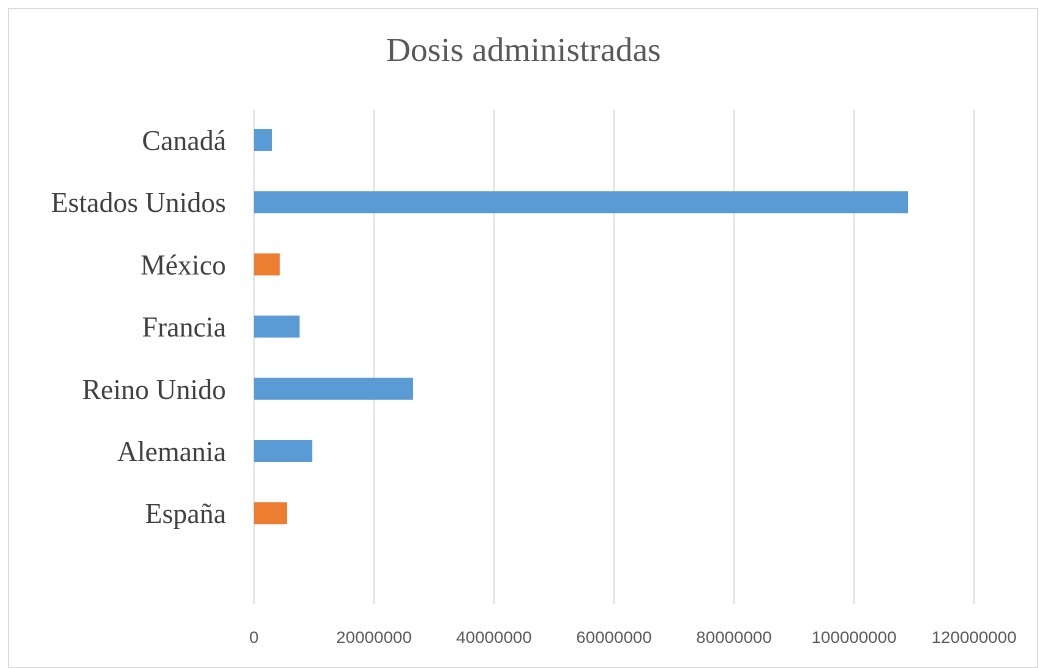  What do you see at coordinates (171, 452) in the screenshot?
I see `category-label: Alemania` at bounding box center [171, 452].